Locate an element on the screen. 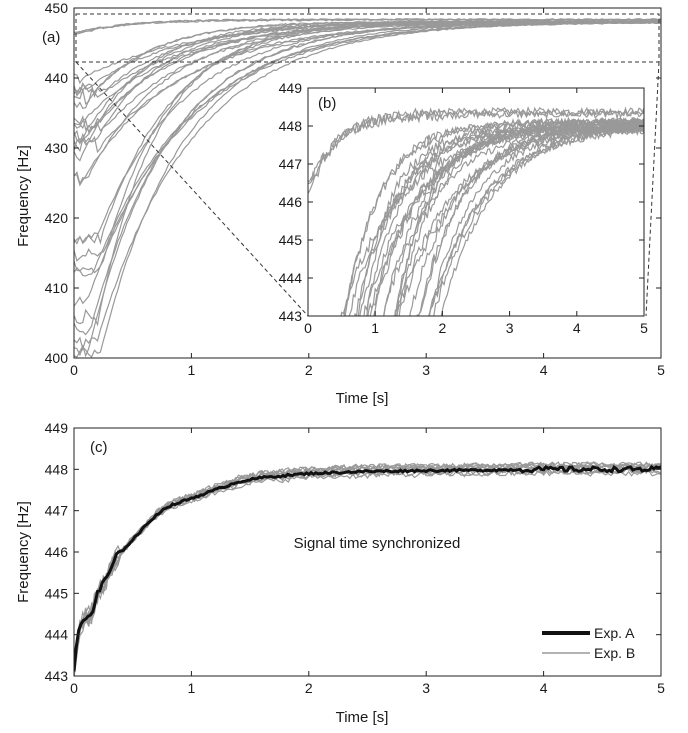 Image resolution: width=688 pixels, height=733 pixels. panel-a-xtick-label: 4 is located at coordinates (544, 370).